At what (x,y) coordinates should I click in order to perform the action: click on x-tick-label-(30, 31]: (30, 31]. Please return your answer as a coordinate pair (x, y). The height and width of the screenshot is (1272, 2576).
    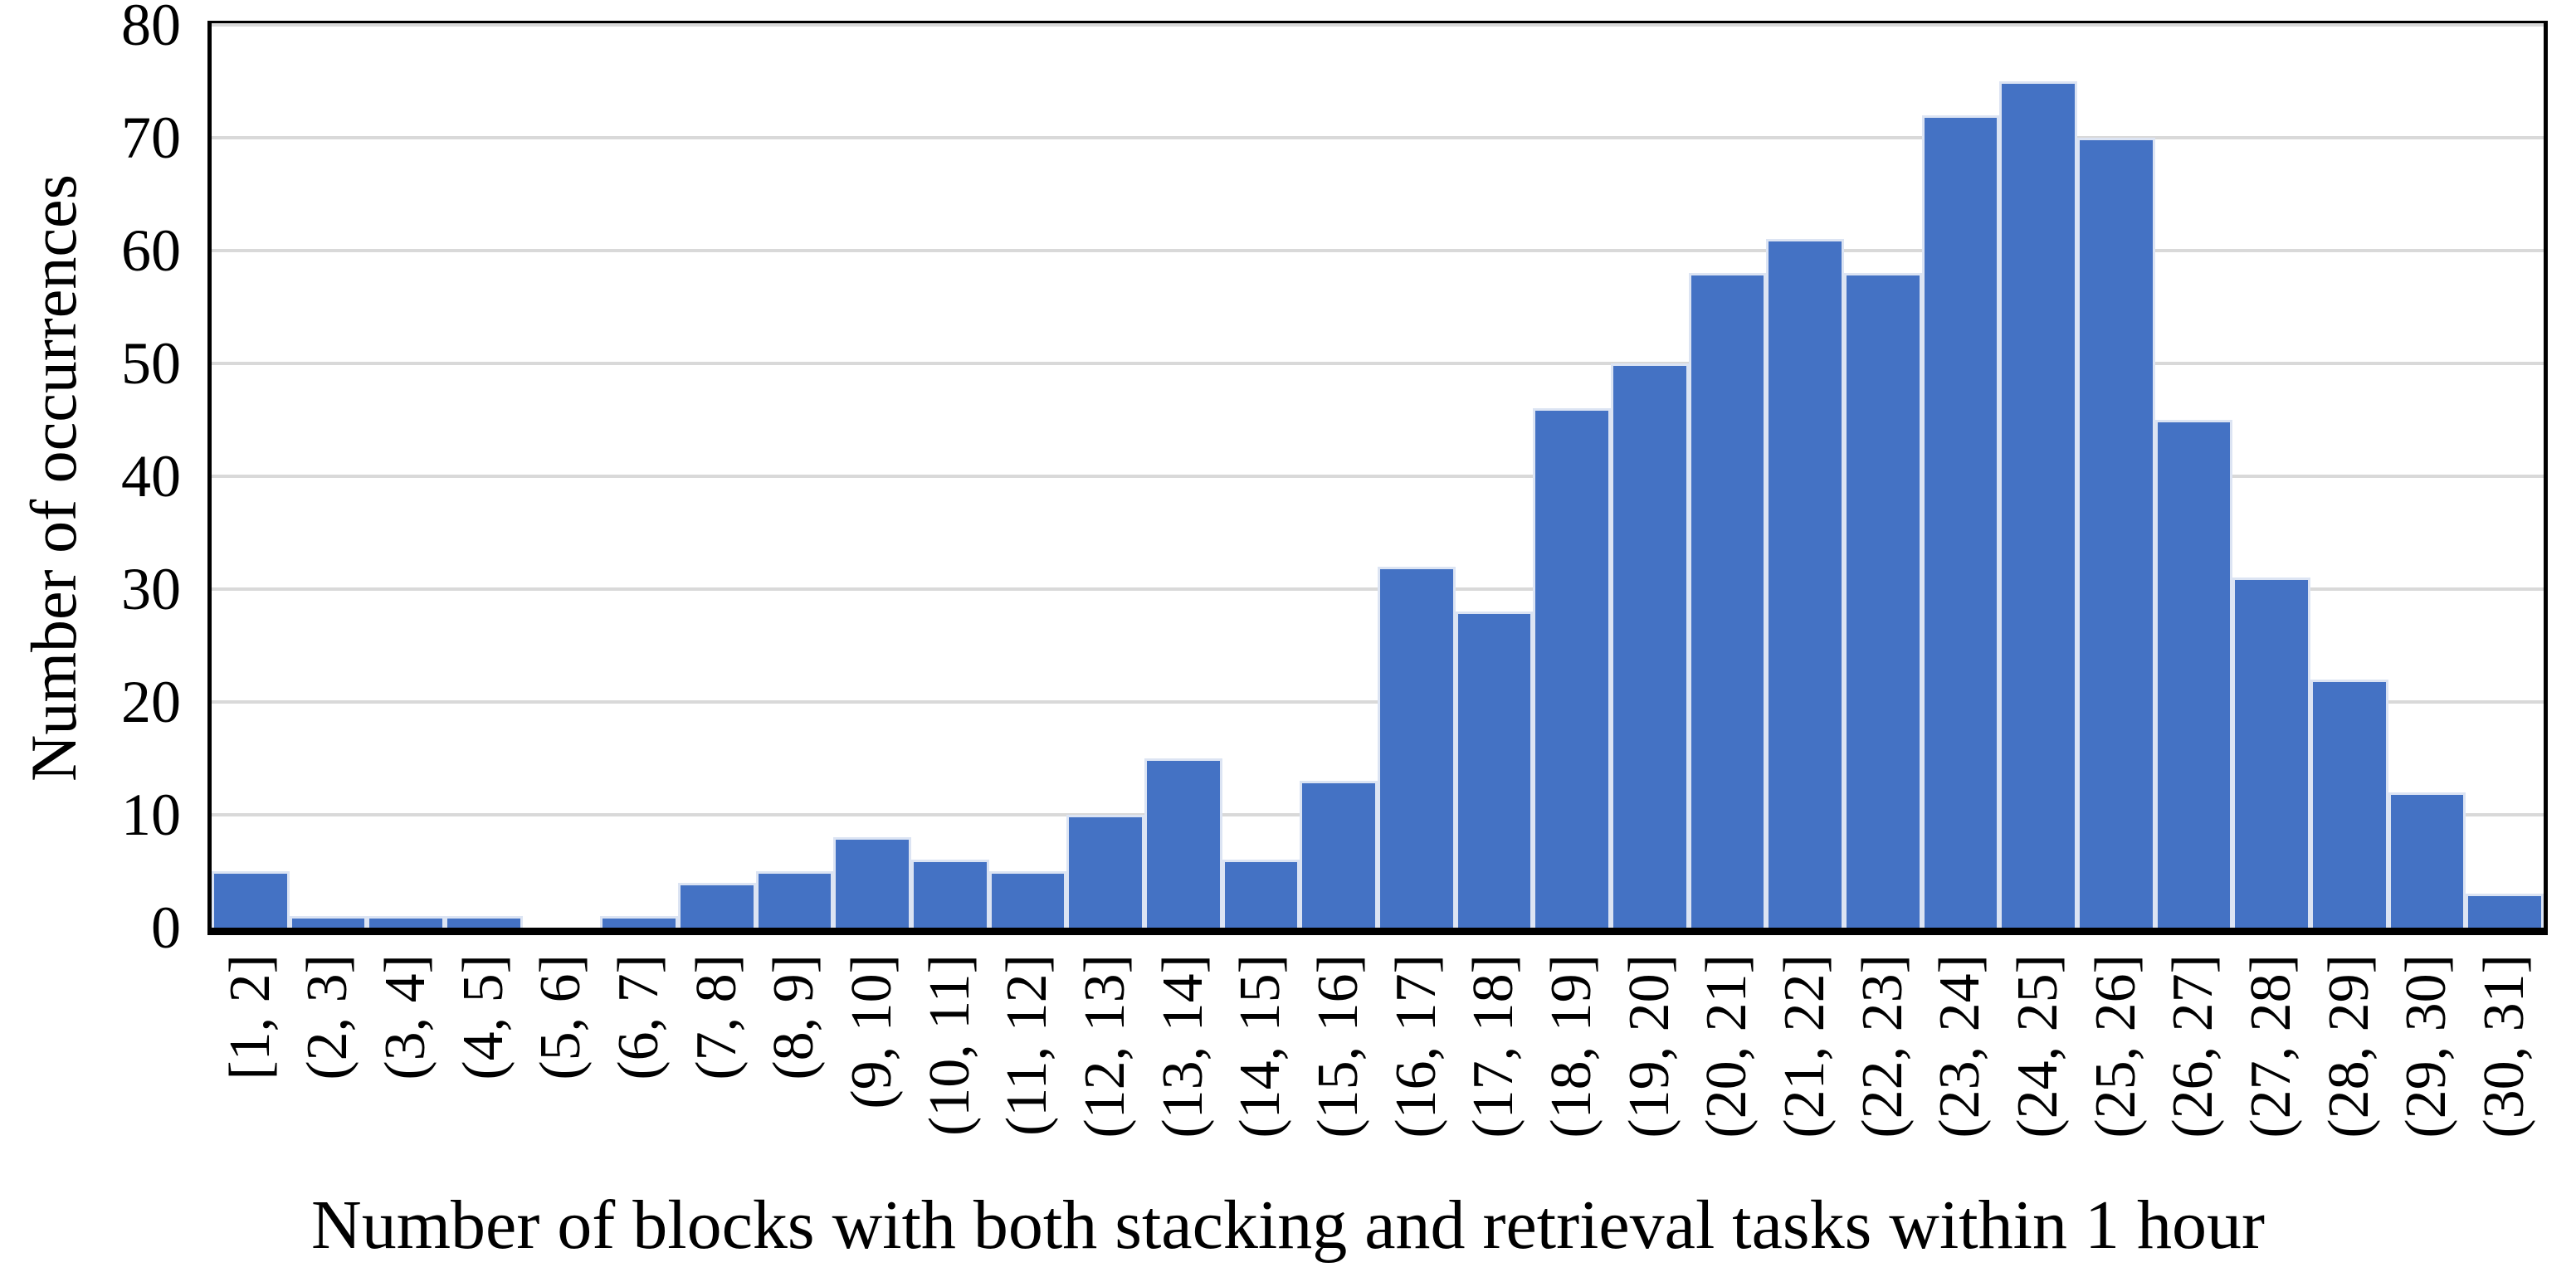
    Looking at the image, I should click on (2505, 1046).